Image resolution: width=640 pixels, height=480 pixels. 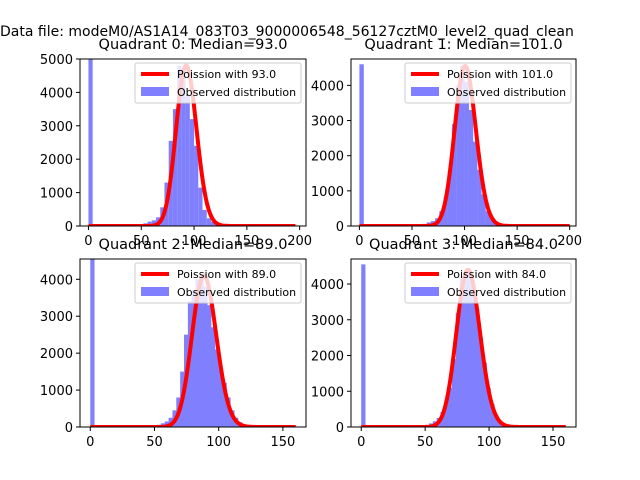 I want to click on subplot-title: Quadrant 0: Median=93.0, so click(x=193, y=45).